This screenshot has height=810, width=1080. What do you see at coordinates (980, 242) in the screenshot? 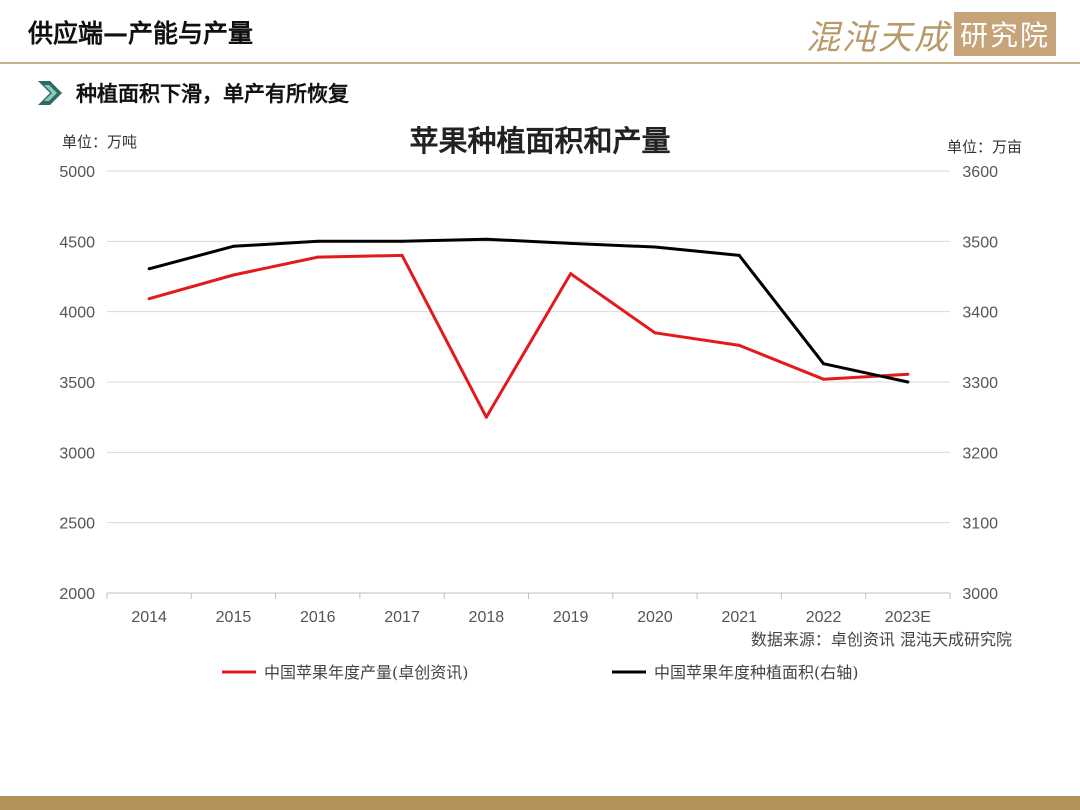
I see `right-tick-label: 3500` at bounding box center [980, 242].